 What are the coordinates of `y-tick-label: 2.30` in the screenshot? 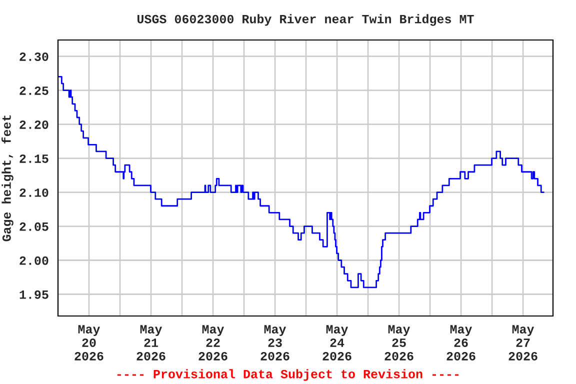 It's located at (34, 56).